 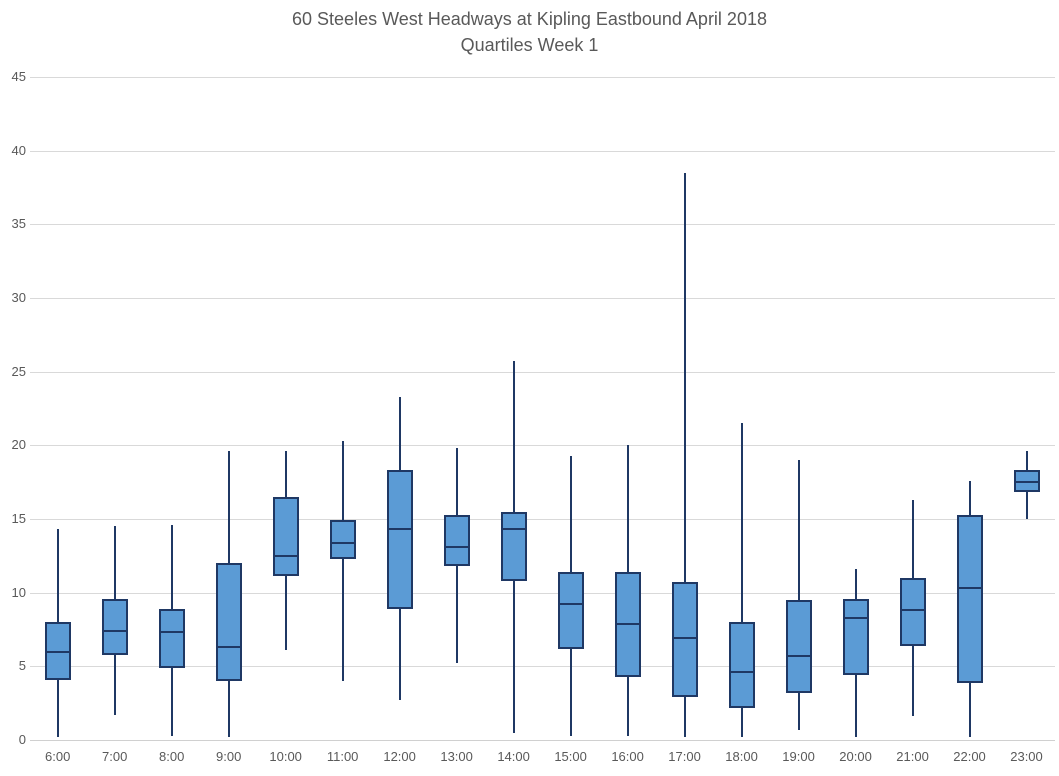 I want to click on whisker-18:00, so click(x=741, y=580).